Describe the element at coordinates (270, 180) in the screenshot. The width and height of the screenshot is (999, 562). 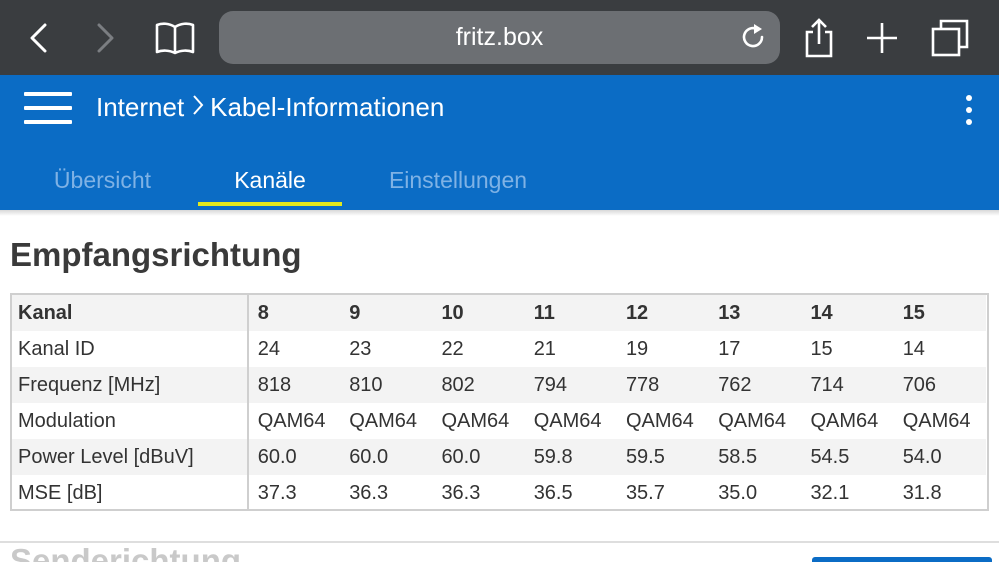
I see `tab-label: Kanäle` at that location.